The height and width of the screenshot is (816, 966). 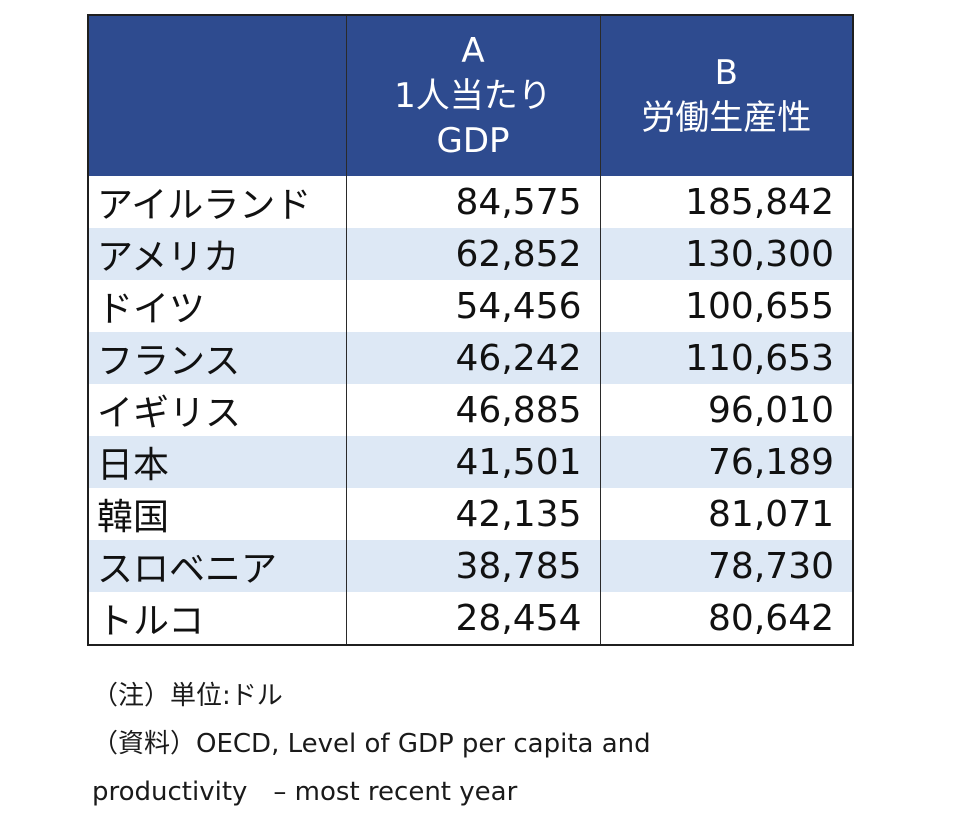 I want to click on country-cell: フランス, so click(x=217, y=358).